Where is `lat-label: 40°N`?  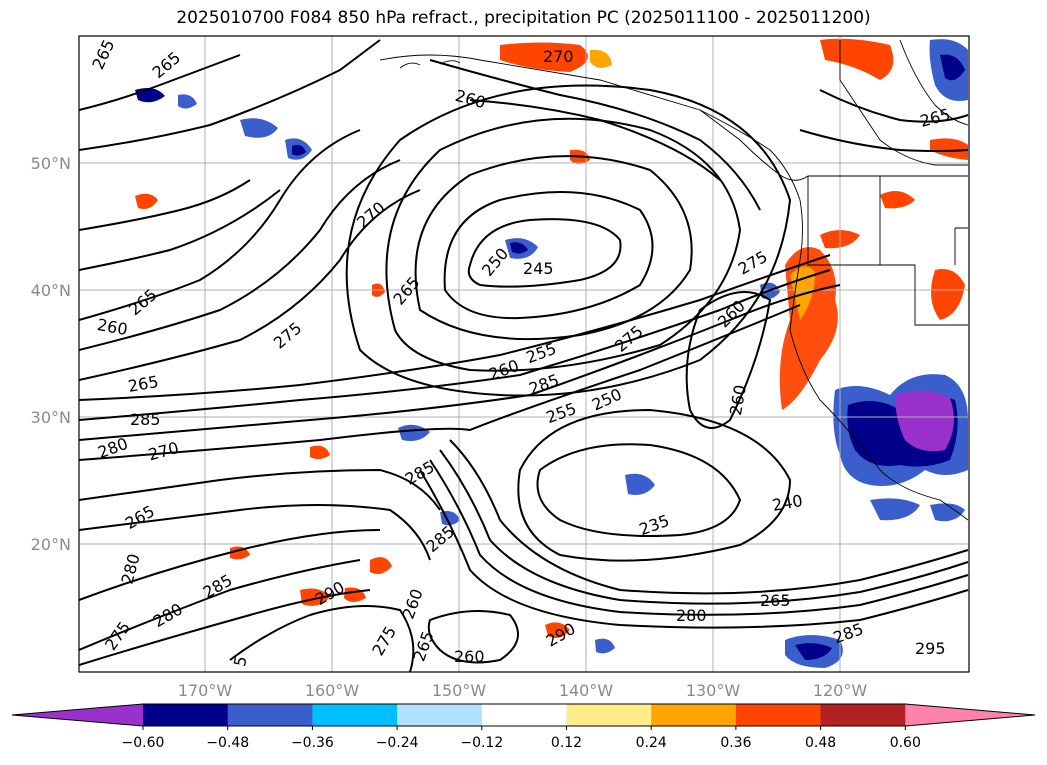 lat-label: 40°N is located at coordinates (51, 290).